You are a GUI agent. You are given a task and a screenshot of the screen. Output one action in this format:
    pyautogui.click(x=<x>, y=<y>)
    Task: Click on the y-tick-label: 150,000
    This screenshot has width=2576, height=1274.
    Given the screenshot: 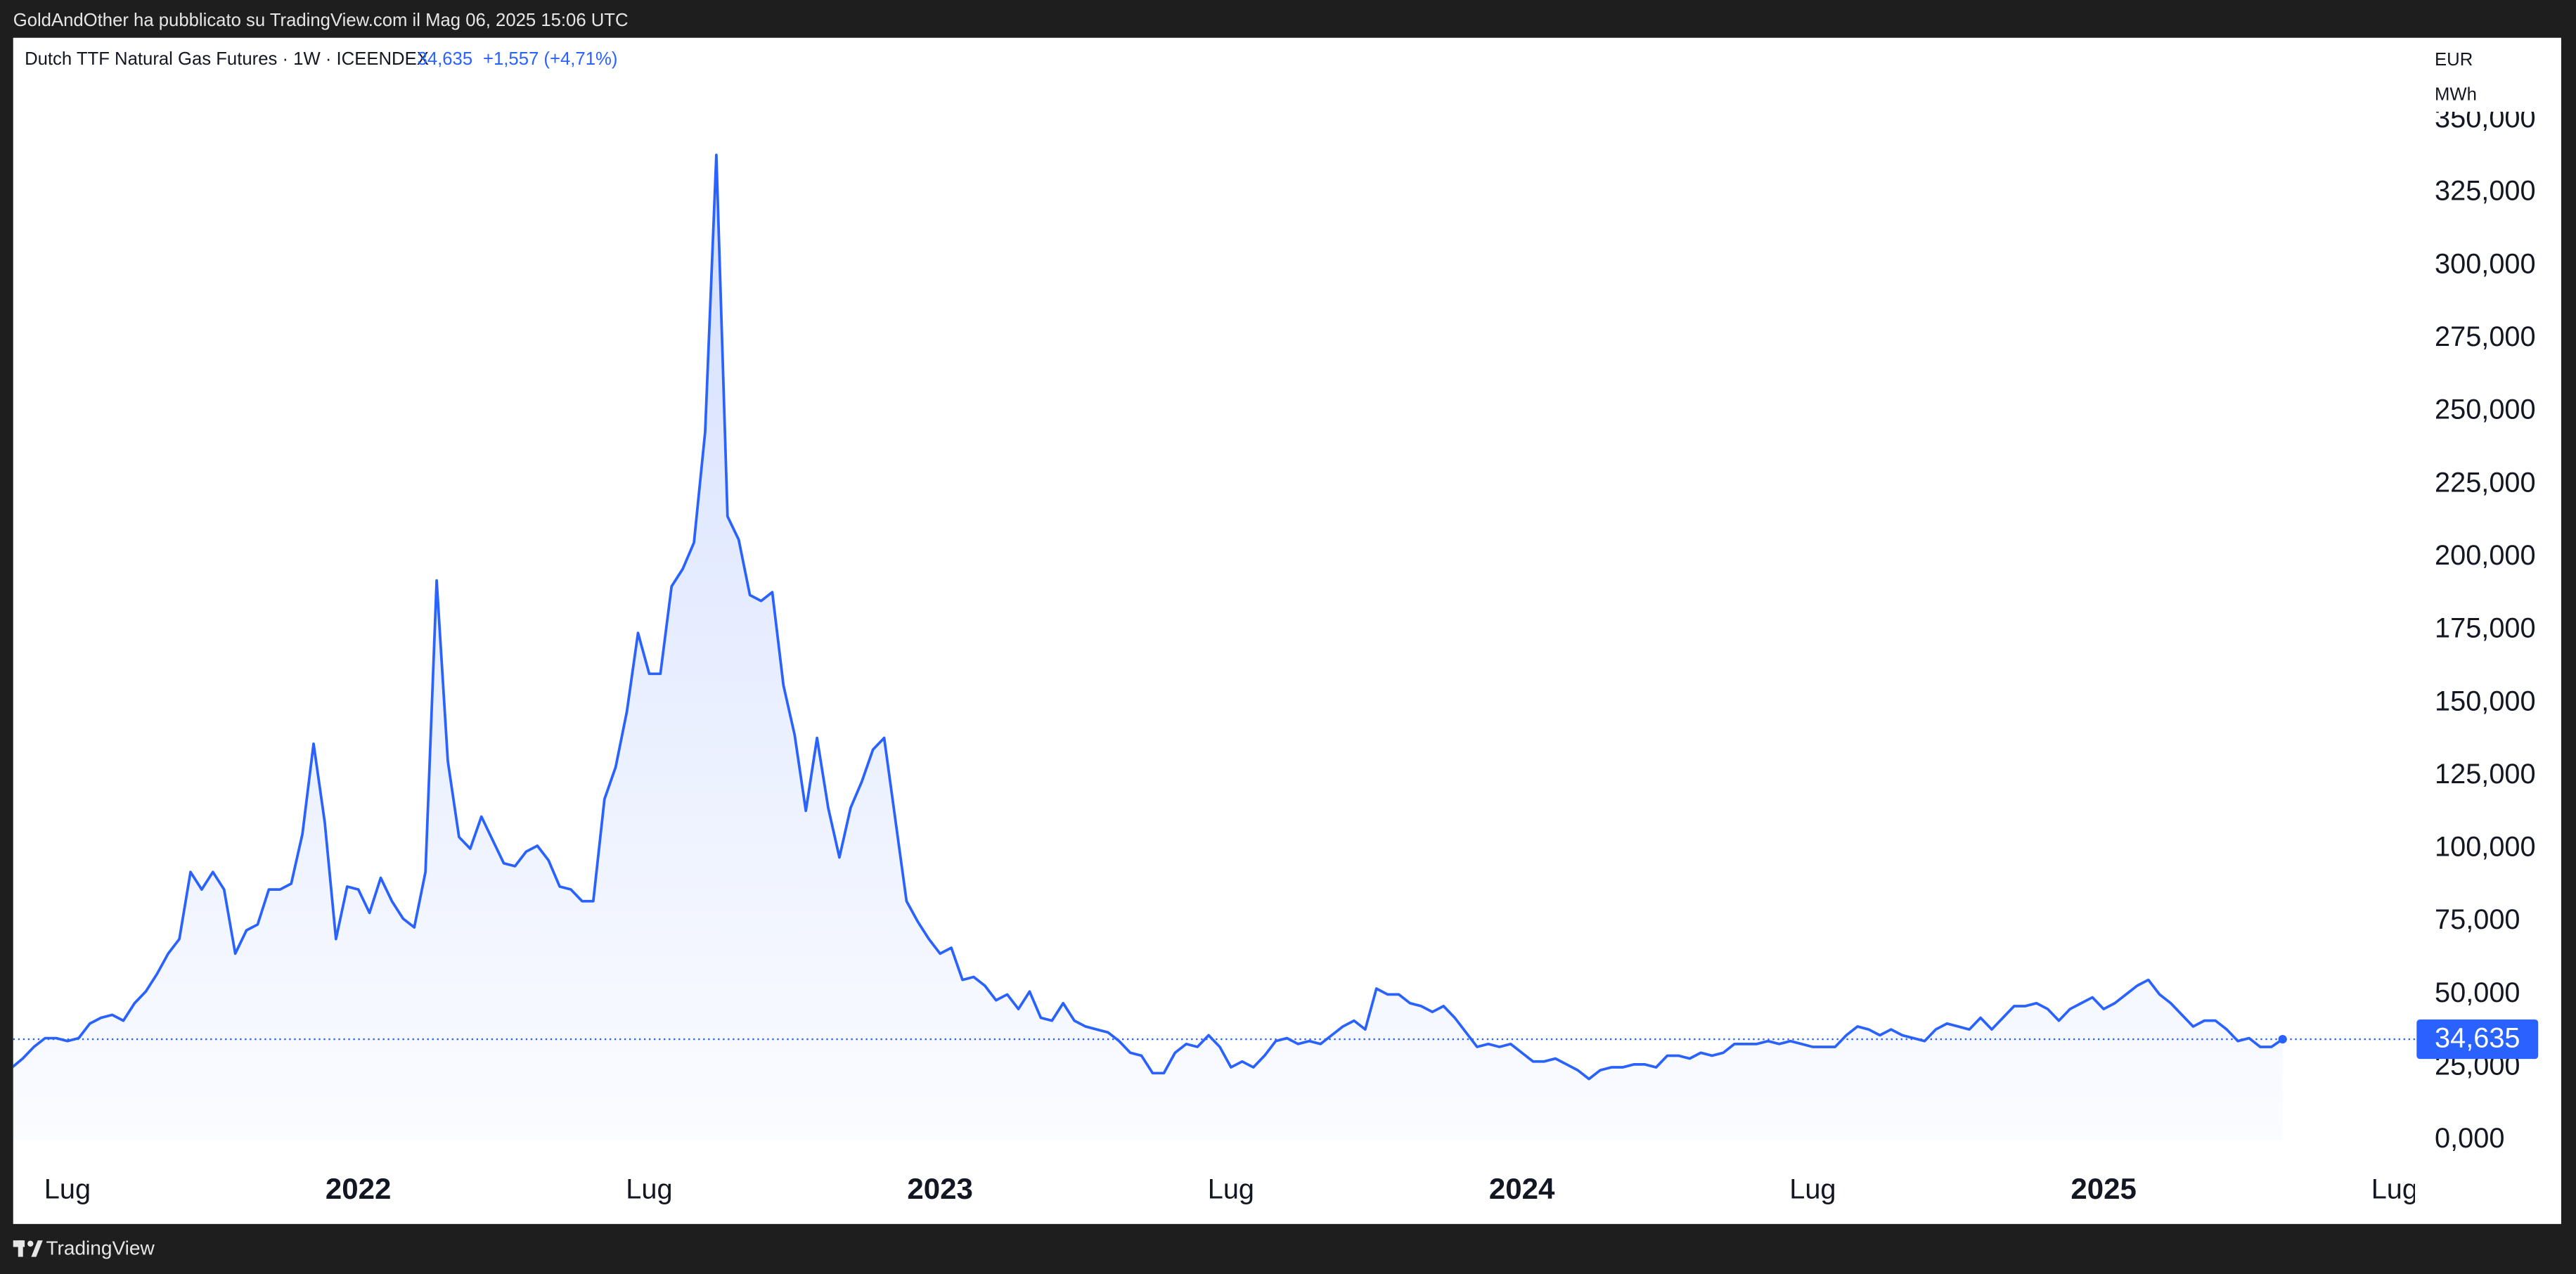 What is the action you would take?
    pyautogui.click(x=2485, y=701)
    